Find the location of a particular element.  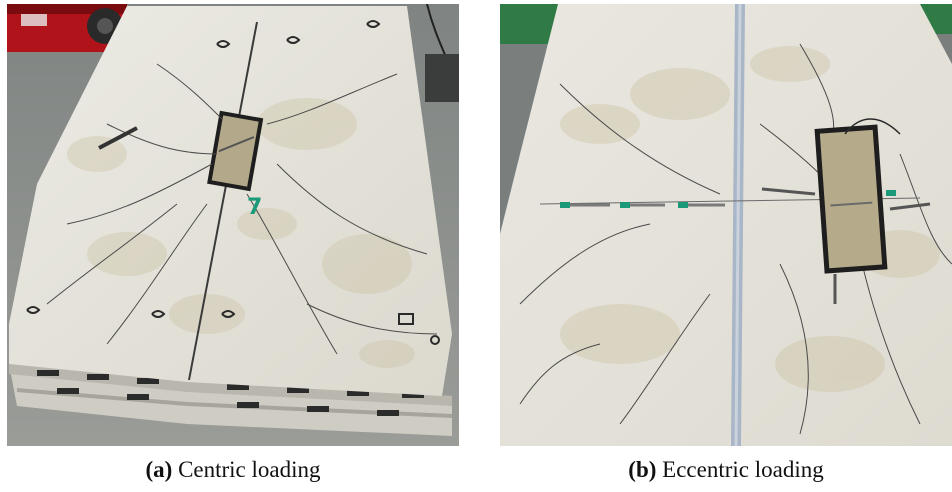

caption-eccentric-loading: (b) Eccentric loading is located at coordinates (726, 470).